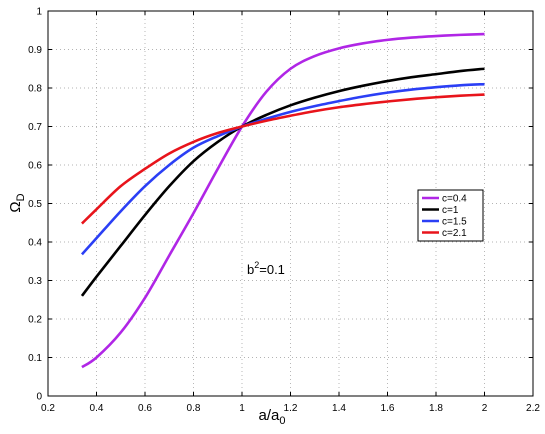  I want to click on x-tick-label: 1.4, so click(339, 408).